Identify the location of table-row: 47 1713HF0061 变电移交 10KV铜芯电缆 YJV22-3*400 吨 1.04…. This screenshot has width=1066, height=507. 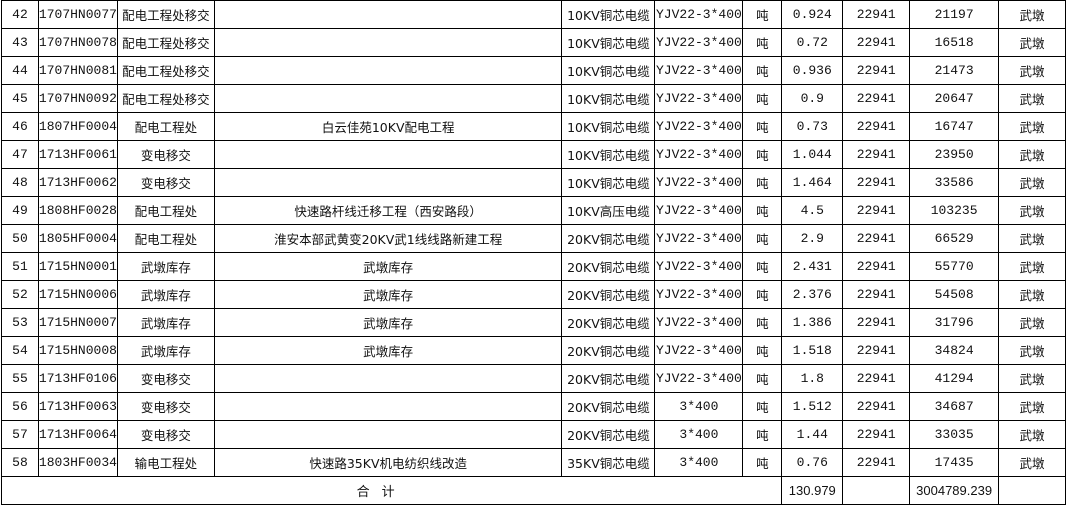
(533, 154).